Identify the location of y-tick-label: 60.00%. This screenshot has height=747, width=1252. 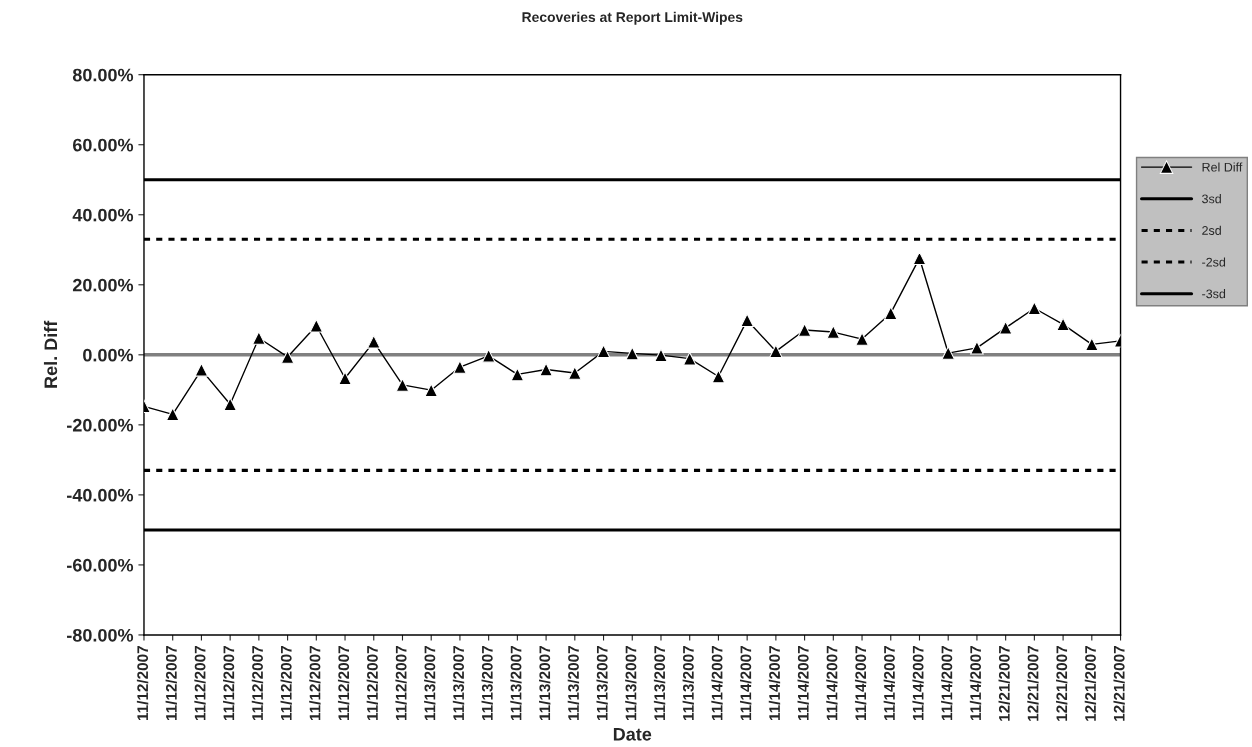
(103, 145).